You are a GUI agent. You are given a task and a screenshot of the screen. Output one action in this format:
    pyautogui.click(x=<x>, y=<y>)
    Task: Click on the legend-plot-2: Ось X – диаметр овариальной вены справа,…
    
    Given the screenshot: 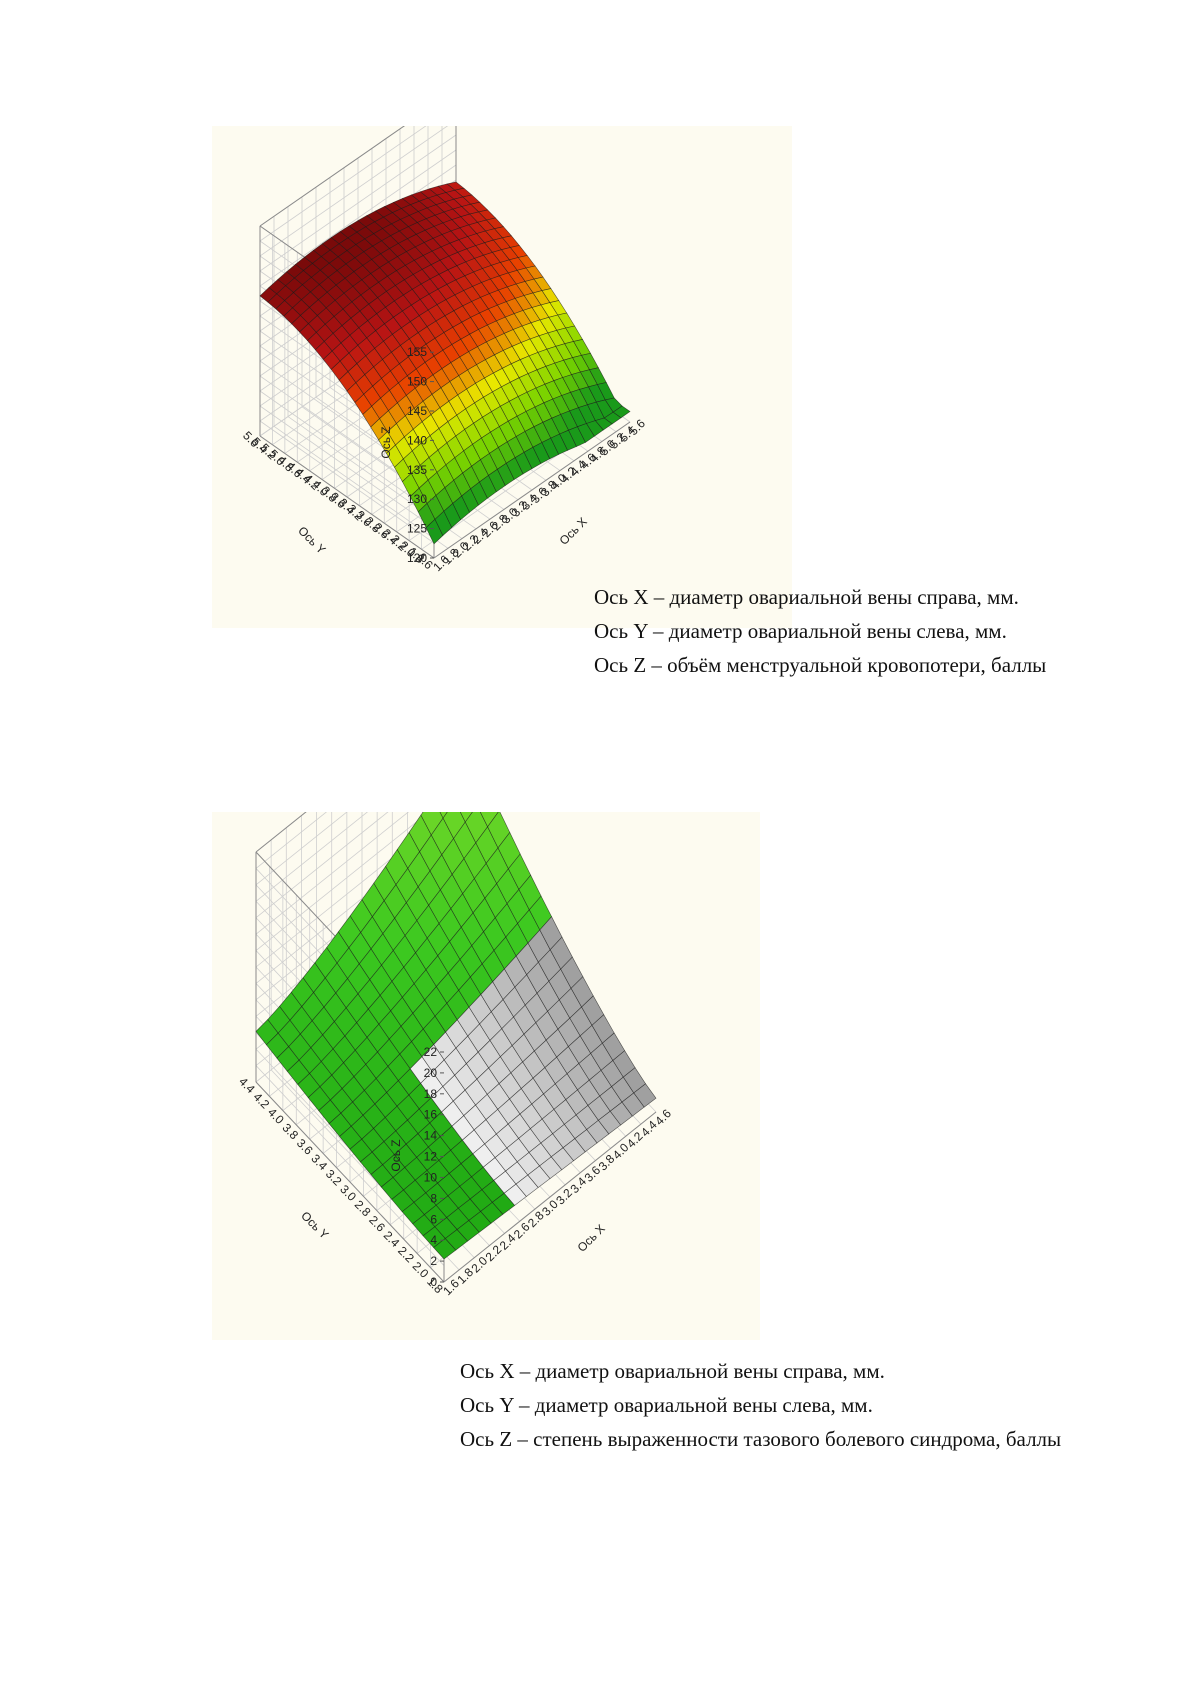 What is the action you would take?
    pyautogui.click(x=760, y=1405)
    